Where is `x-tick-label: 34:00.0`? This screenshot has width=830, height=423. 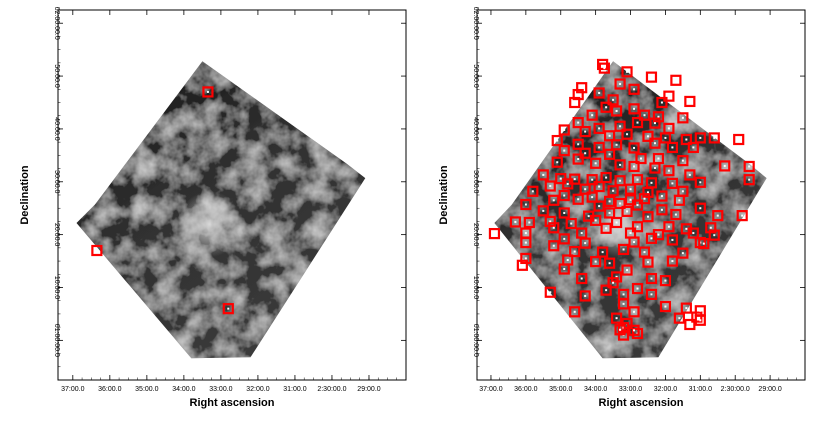 x-tick-label: 34:00.0 is located at coordinates (183, 389).